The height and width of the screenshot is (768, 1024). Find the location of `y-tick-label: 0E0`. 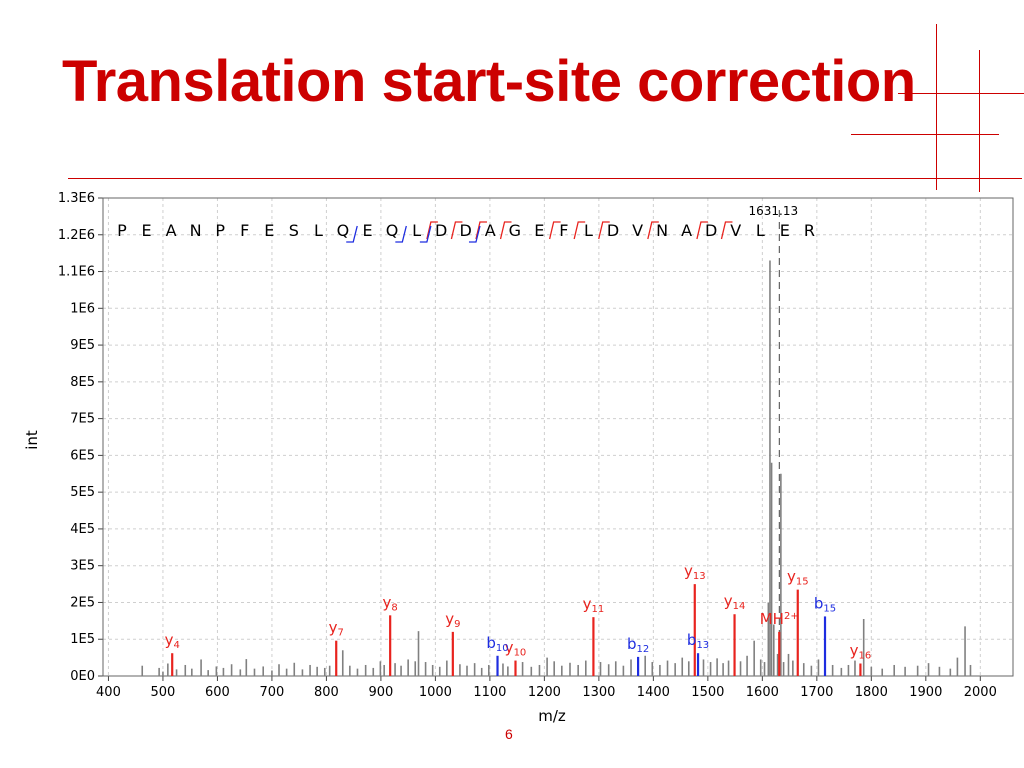

y-tick-label: 0E0 is located at coordinates (82, 676).